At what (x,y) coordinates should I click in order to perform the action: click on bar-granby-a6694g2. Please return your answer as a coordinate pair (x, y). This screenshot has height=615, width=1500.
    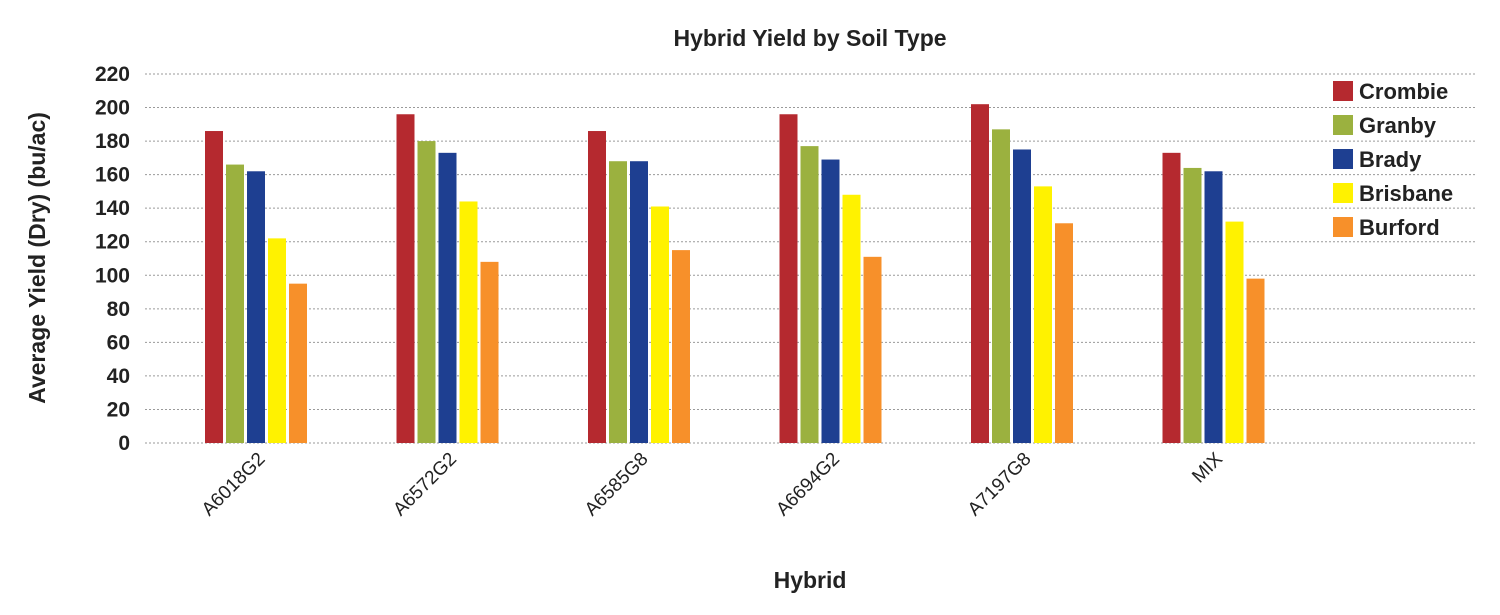
    Looking at the image, I should click on (809, 294).